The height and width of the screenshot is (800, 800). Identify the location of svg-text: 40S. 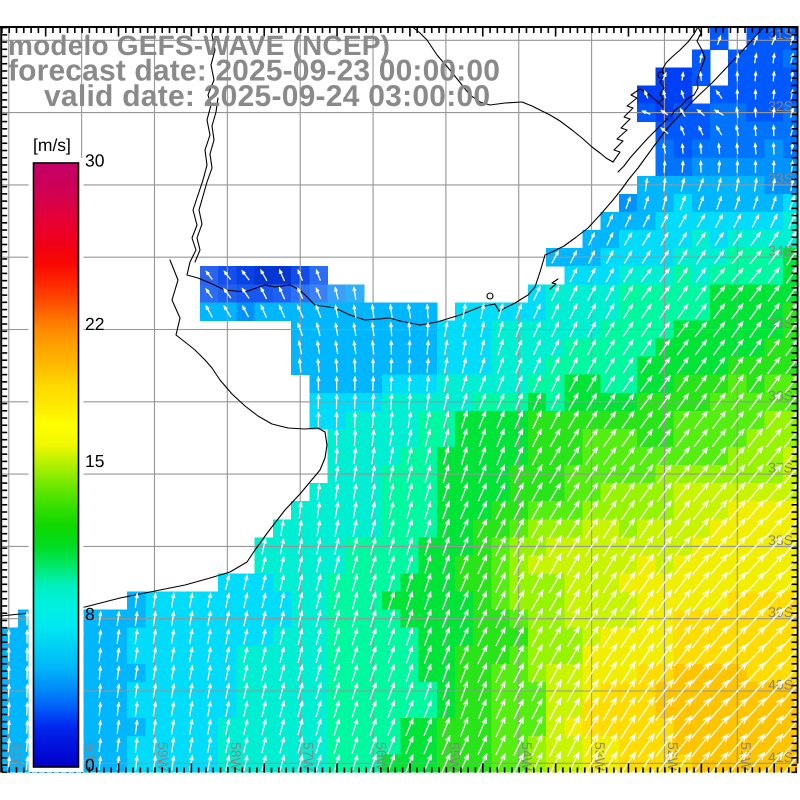
(780, 685).